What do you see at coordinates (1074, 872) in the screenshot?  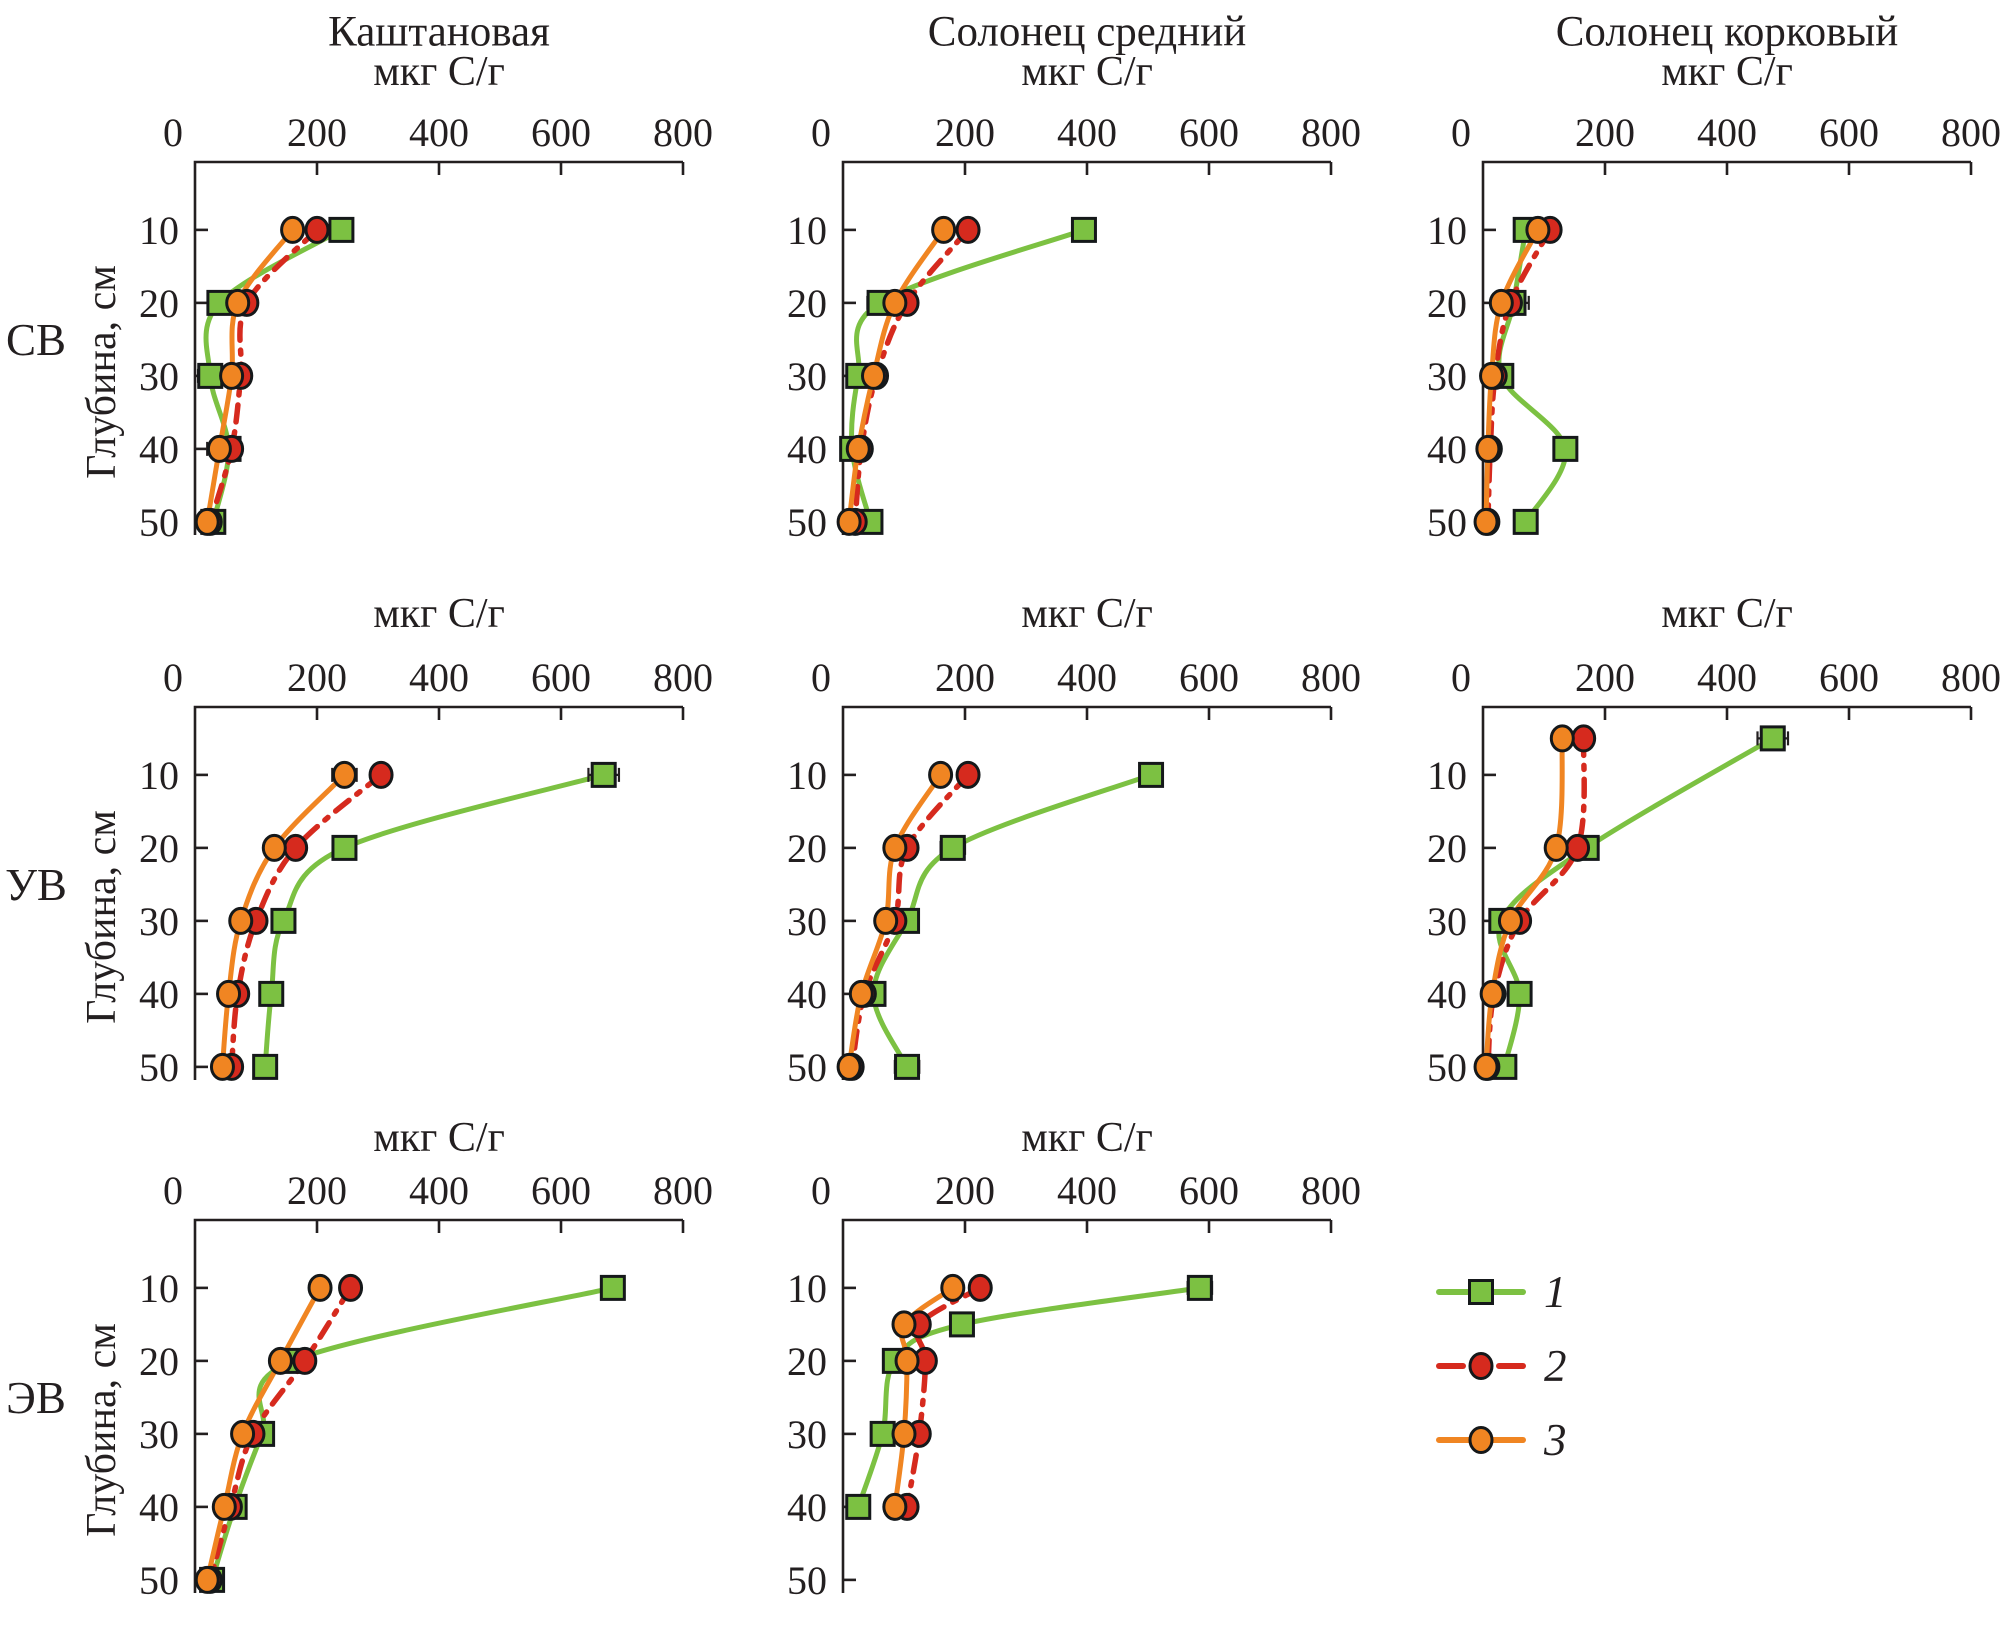 I see `subplot-1-1: 0 200 400 600 800 10 20 30 40 50` at bounding box center [1074, 872].